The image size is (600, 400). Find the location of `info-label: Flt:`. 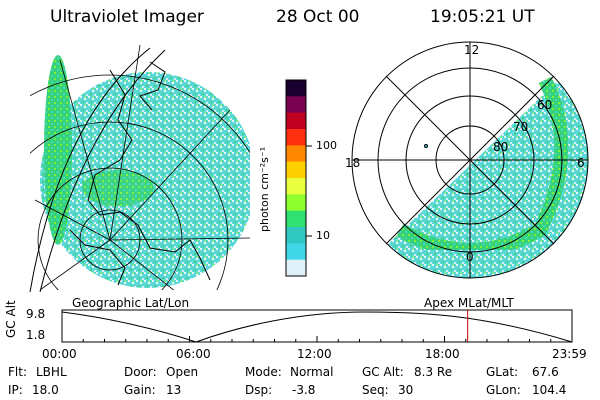

info-label: Flt: is located at coordinates (17, 372).